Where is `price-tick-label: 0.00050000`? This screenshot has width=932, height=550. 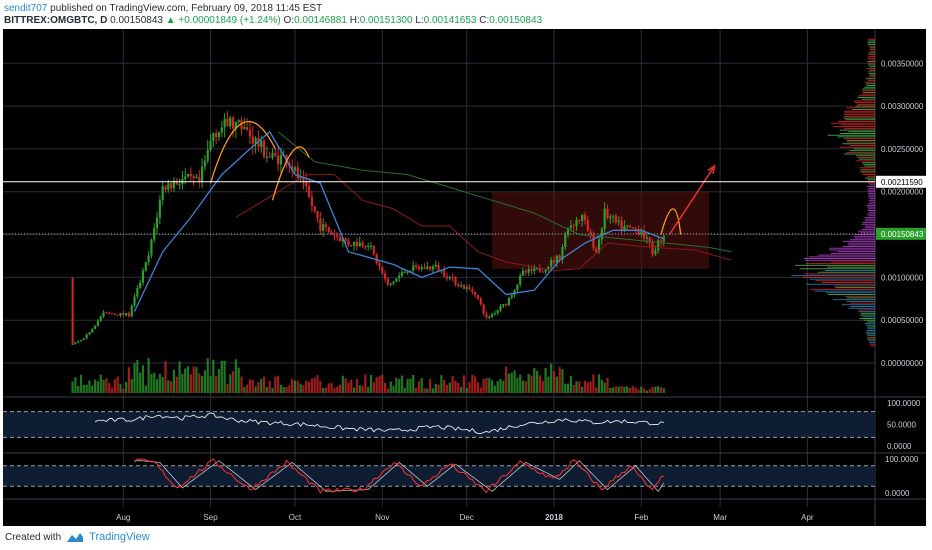 price-tick-label: 0.00050000 is located at coordinates (902, 320).